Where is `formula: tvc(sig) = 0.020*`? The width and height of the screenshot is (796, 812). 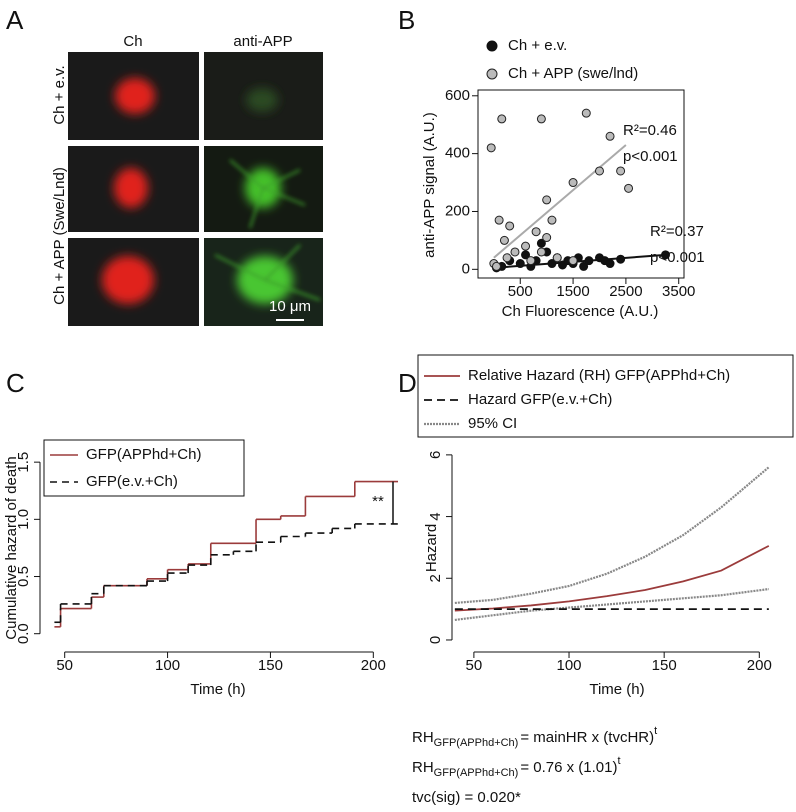 formula: tvc(sig) = 0.020* is located at coordinates (466, 797).